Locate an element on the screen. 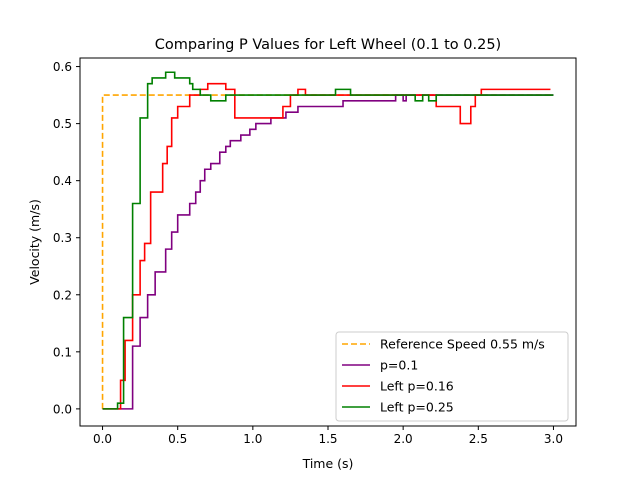 Image resolution: width=640 pixels, height=480 pixels. y-axis-label: Velocity (m/s) is located at coordinates (34, 242).